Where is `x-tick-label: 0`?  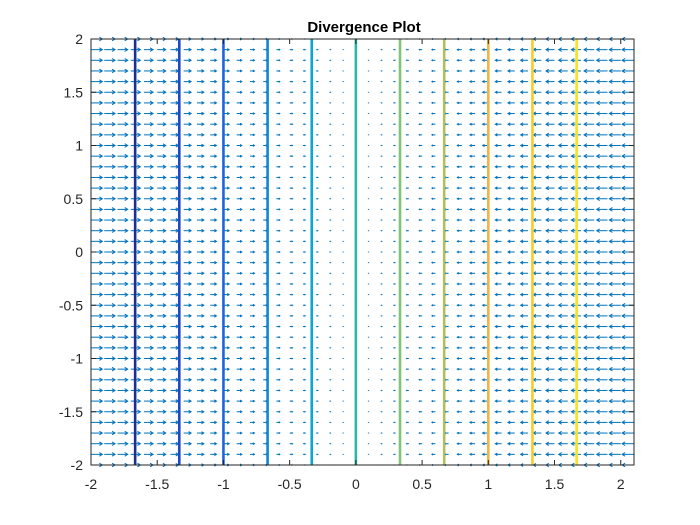 x-tick-label: 0 is located at coordinates (356, 484).